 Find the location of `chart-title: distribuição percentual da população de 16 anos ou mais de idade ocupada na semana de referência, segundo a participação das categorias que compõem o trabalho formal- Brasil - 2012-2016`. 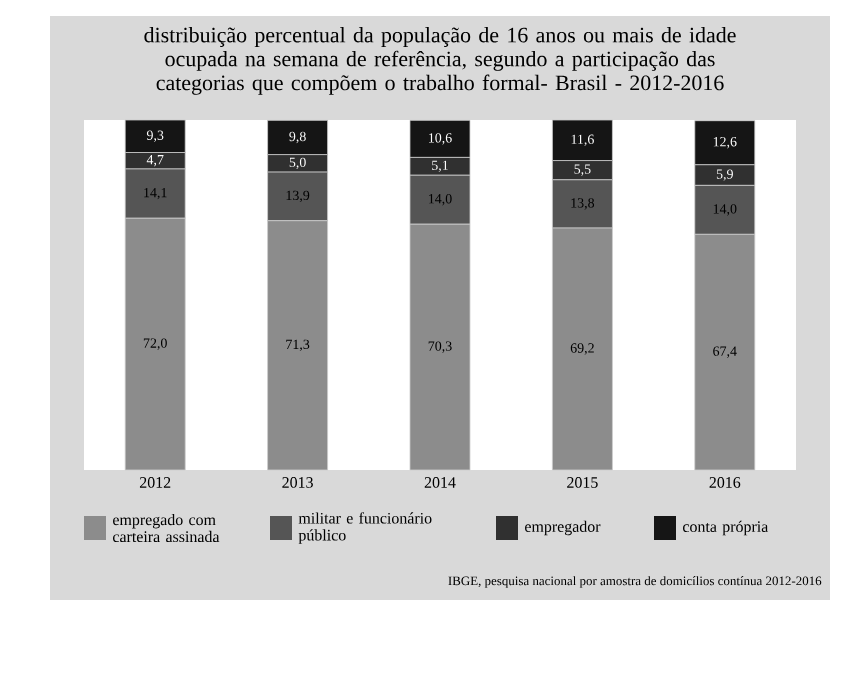

chart-title: distribuição percentual da população de 16 anos ou mais de idade ocupada na semana de referência, segundo a participação das categorias que compõem o trabalho formal- Brasil - 2012-2016 is located at coordinates (440, 61).